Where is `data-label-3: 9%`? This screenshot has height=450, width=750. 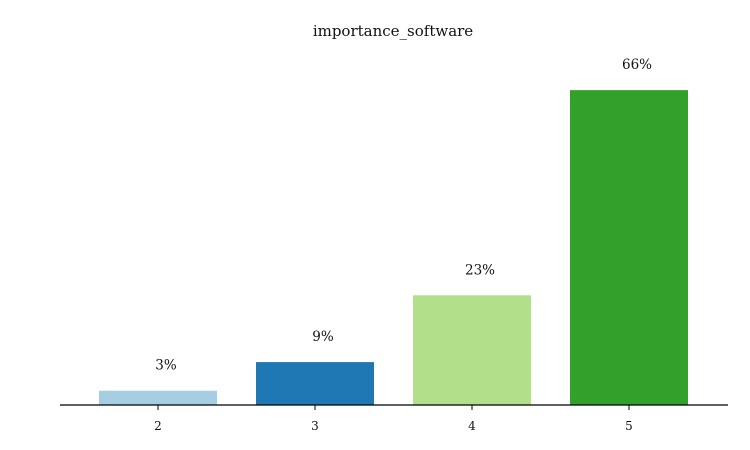 data-label-3: 9% is located at coordinates (323, 337).